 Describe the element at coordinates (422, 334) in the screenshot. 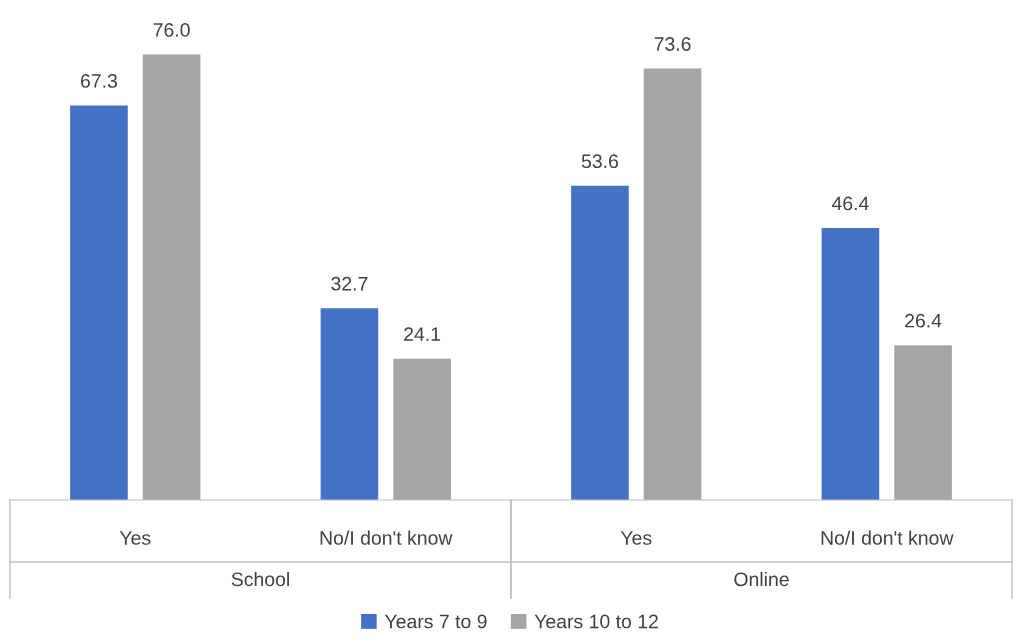

I see `data-label: 24.1` at that location.